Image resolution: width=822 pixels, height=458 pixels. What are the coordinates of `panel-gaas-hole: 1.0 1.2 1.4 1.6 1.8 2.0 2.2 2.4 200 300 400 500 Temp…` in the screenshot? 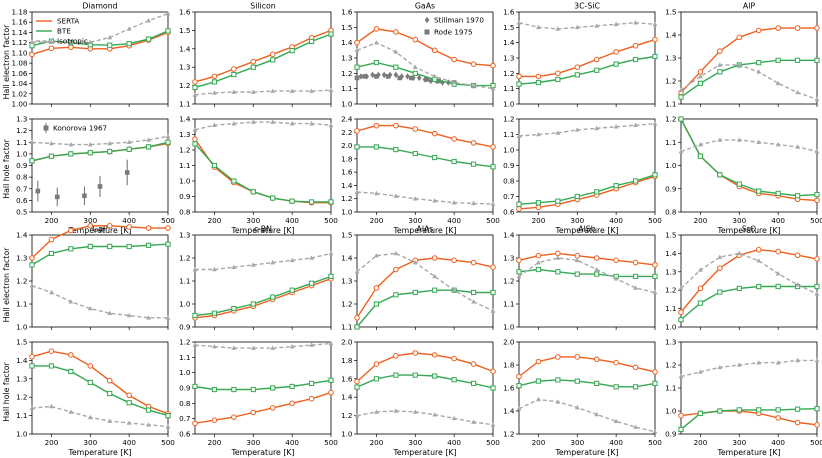 It's located at (420, 175).